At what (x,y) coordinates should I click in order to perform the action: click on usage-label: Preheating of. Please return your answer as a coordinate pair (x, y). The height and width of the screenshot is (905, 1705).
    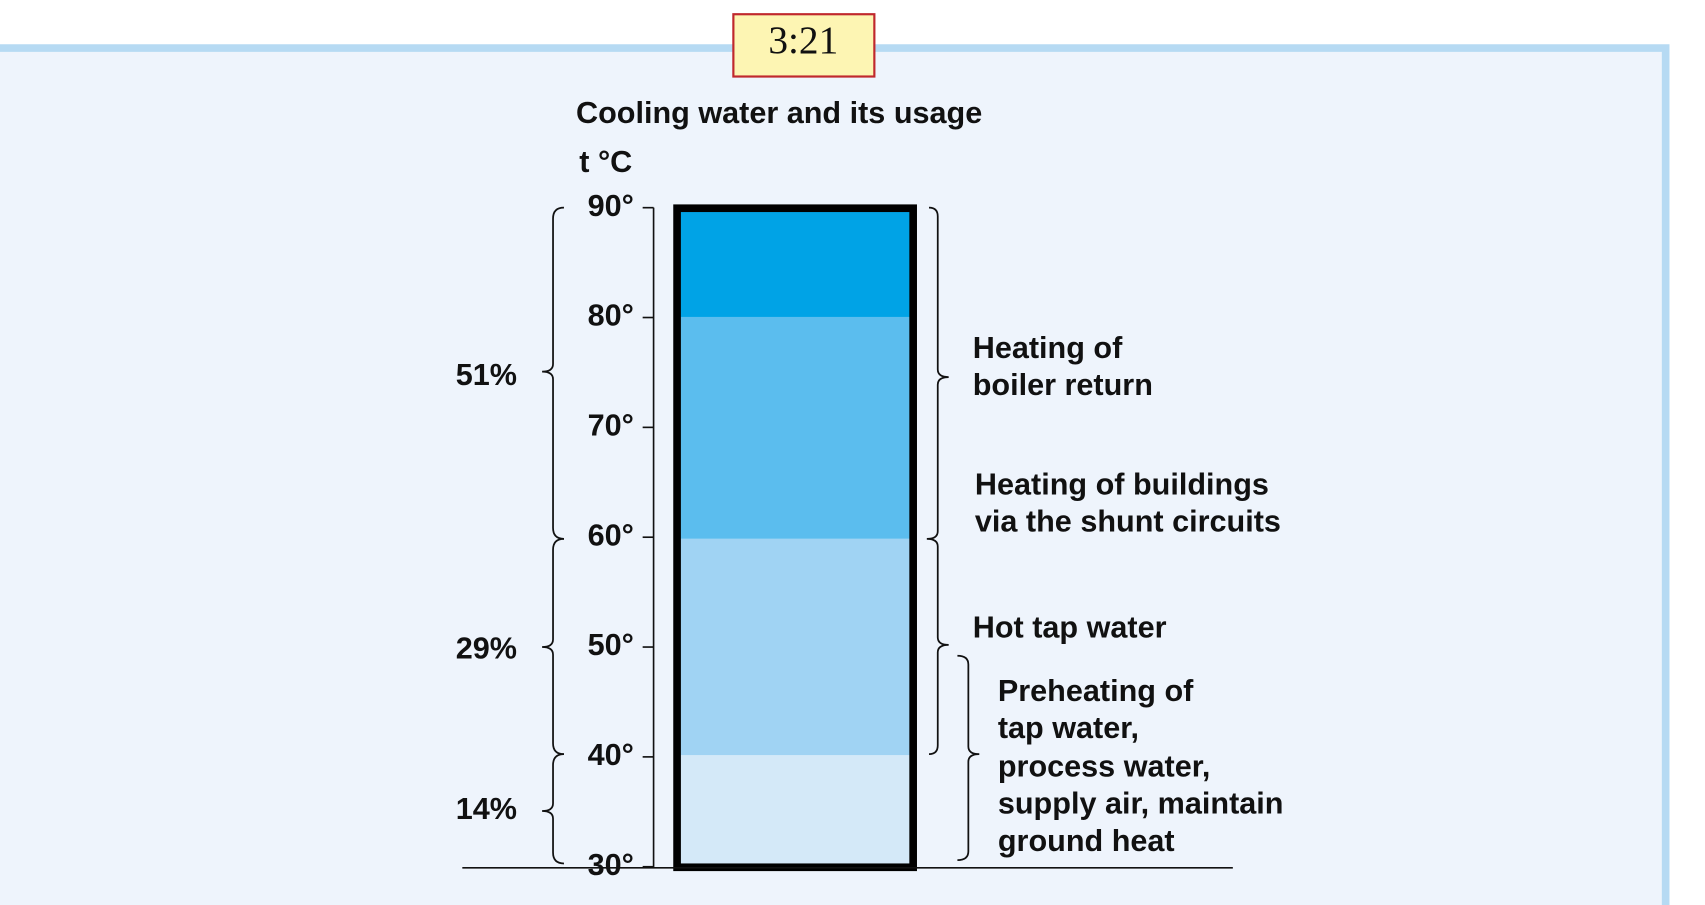
    Looking at the image, I should click on (1096, 691).